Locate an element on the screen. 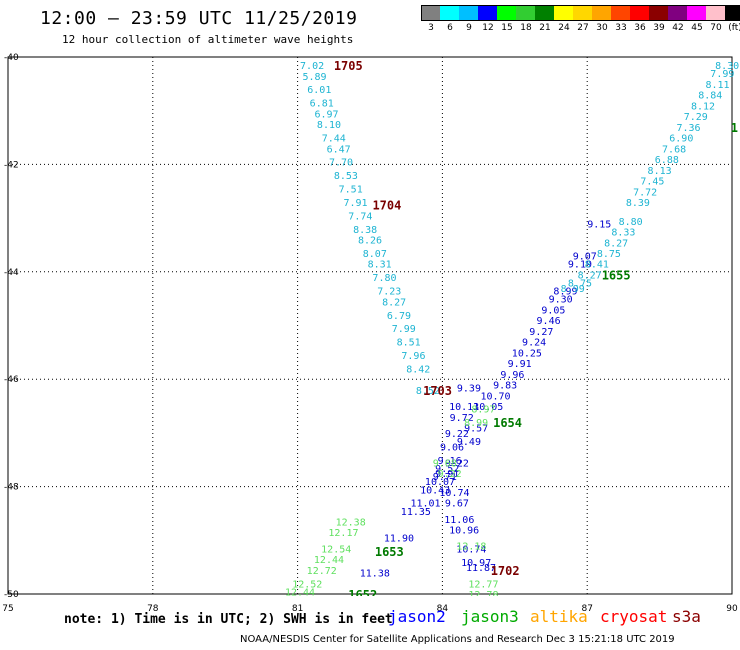  wave-height-value-jason2: 9.27 is located at coordinates (541, 332).